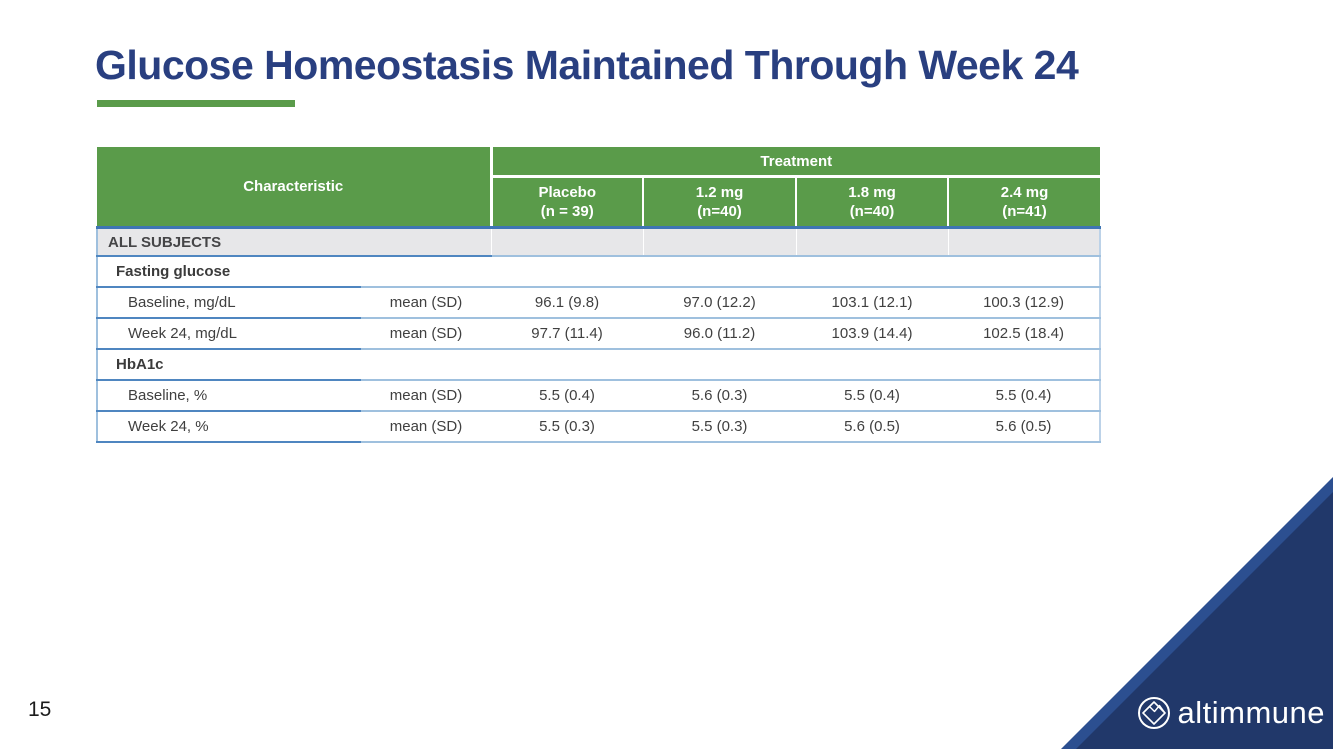  What do you see at coordinates (719, 334) in the screenshot?
I see `value-cell: 96.0 (11.2)` at bounding box center [719, 334].